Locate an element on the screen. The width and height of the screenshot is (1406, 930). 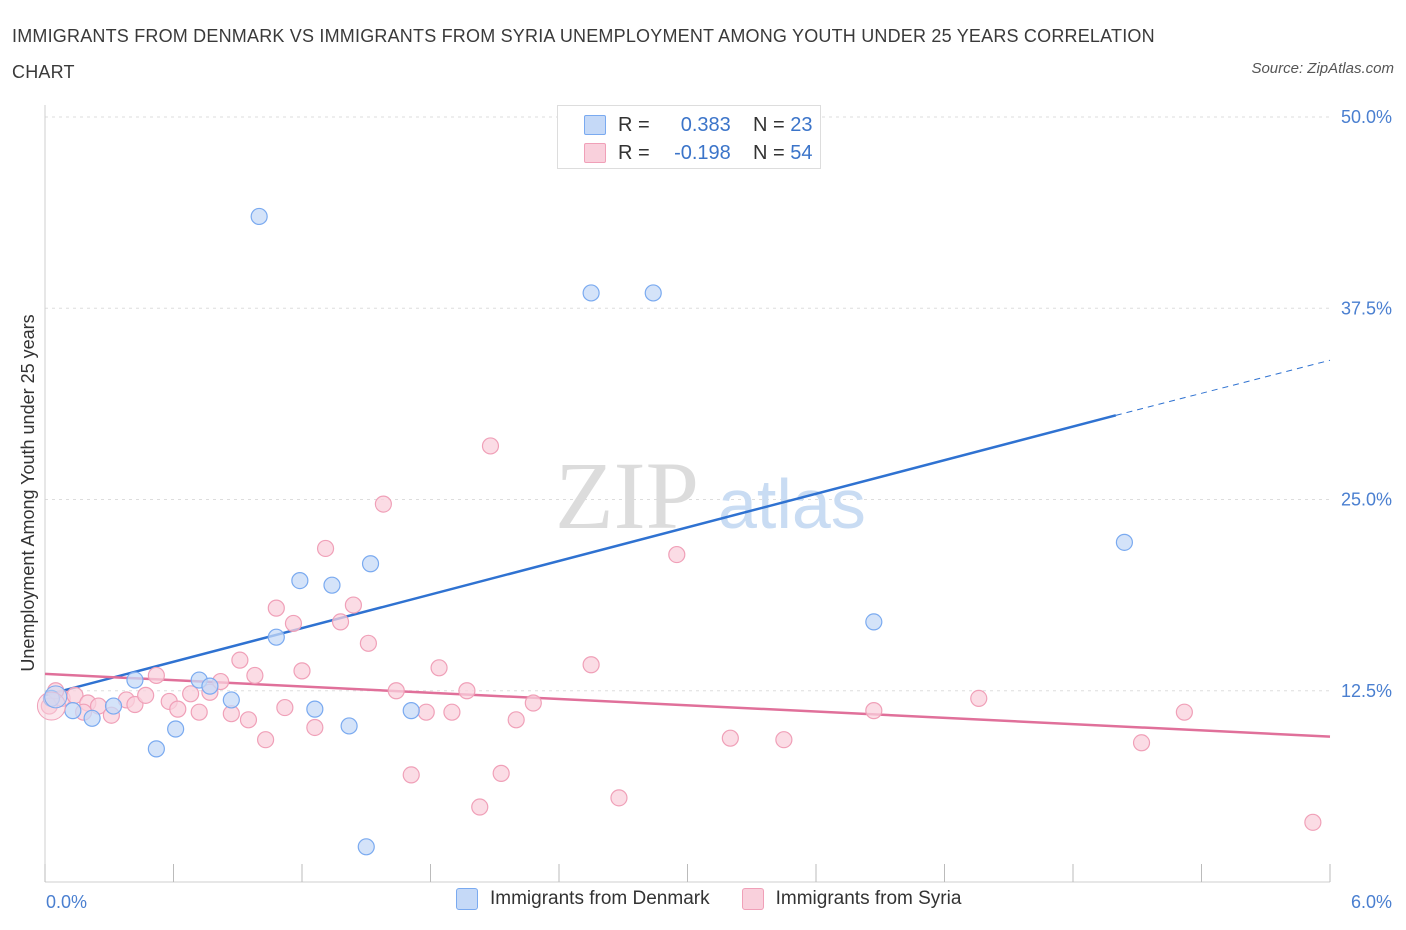
denmark-n-value: 23 is located at coordinates (801, 124).